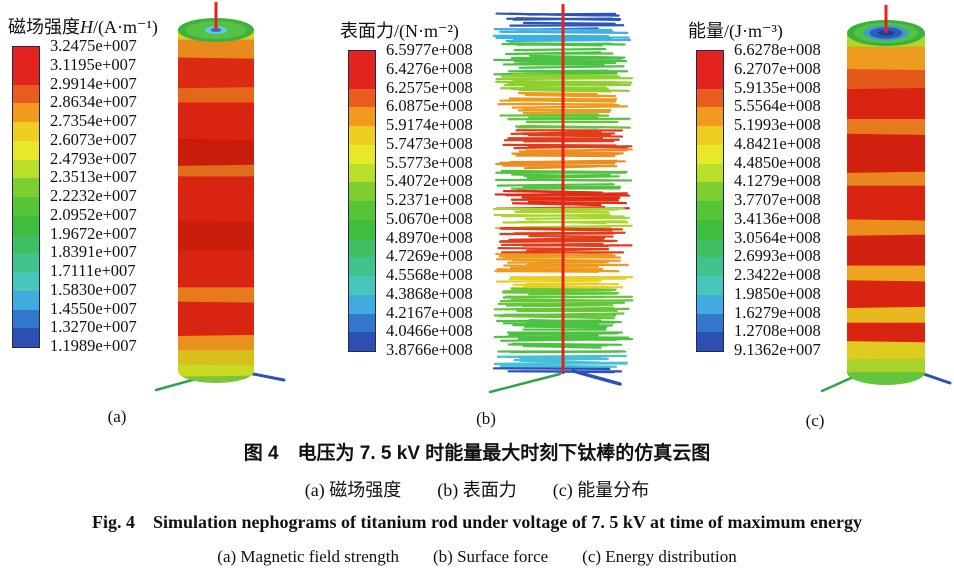  What do you see at coordinates (93, 327) in the screenshot?
I see `legend-scale-value: 1.3270e+007` at bounding box center [93, 327].